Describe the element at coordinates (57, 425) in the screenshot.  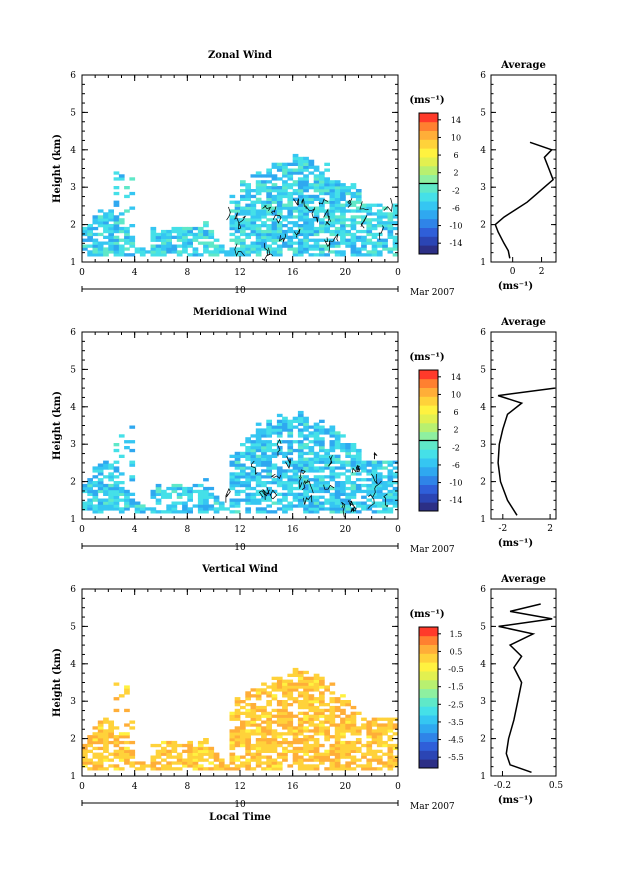
I see `y-axis-label: Height (km)` at that location.